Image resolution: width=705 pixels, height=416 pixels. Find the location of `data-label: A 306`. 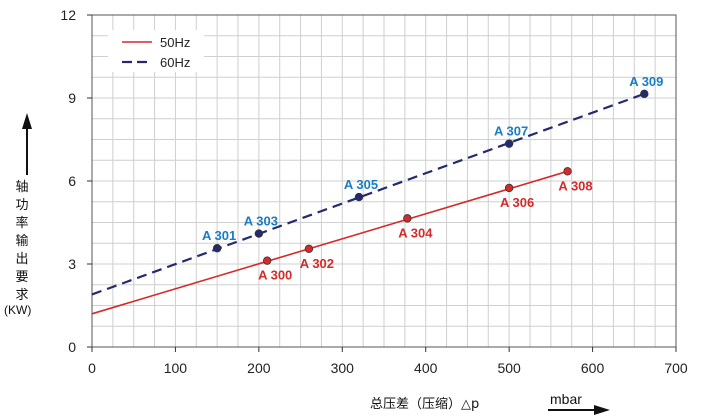

data-label: A 306 is located at coordinates (517, 202).